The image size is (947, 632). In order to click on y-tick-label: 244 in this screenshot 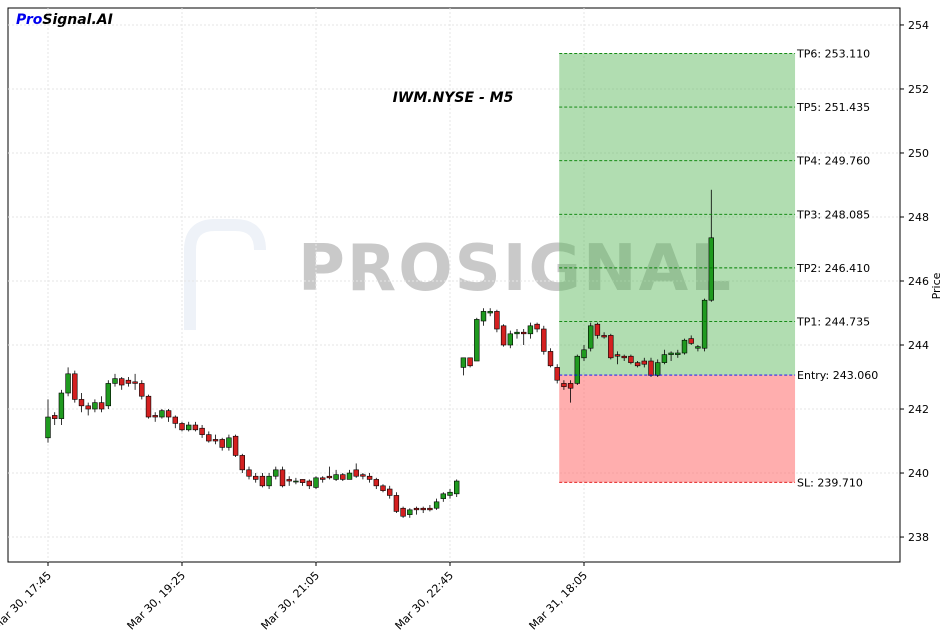, I will do `click(918, 345)`.